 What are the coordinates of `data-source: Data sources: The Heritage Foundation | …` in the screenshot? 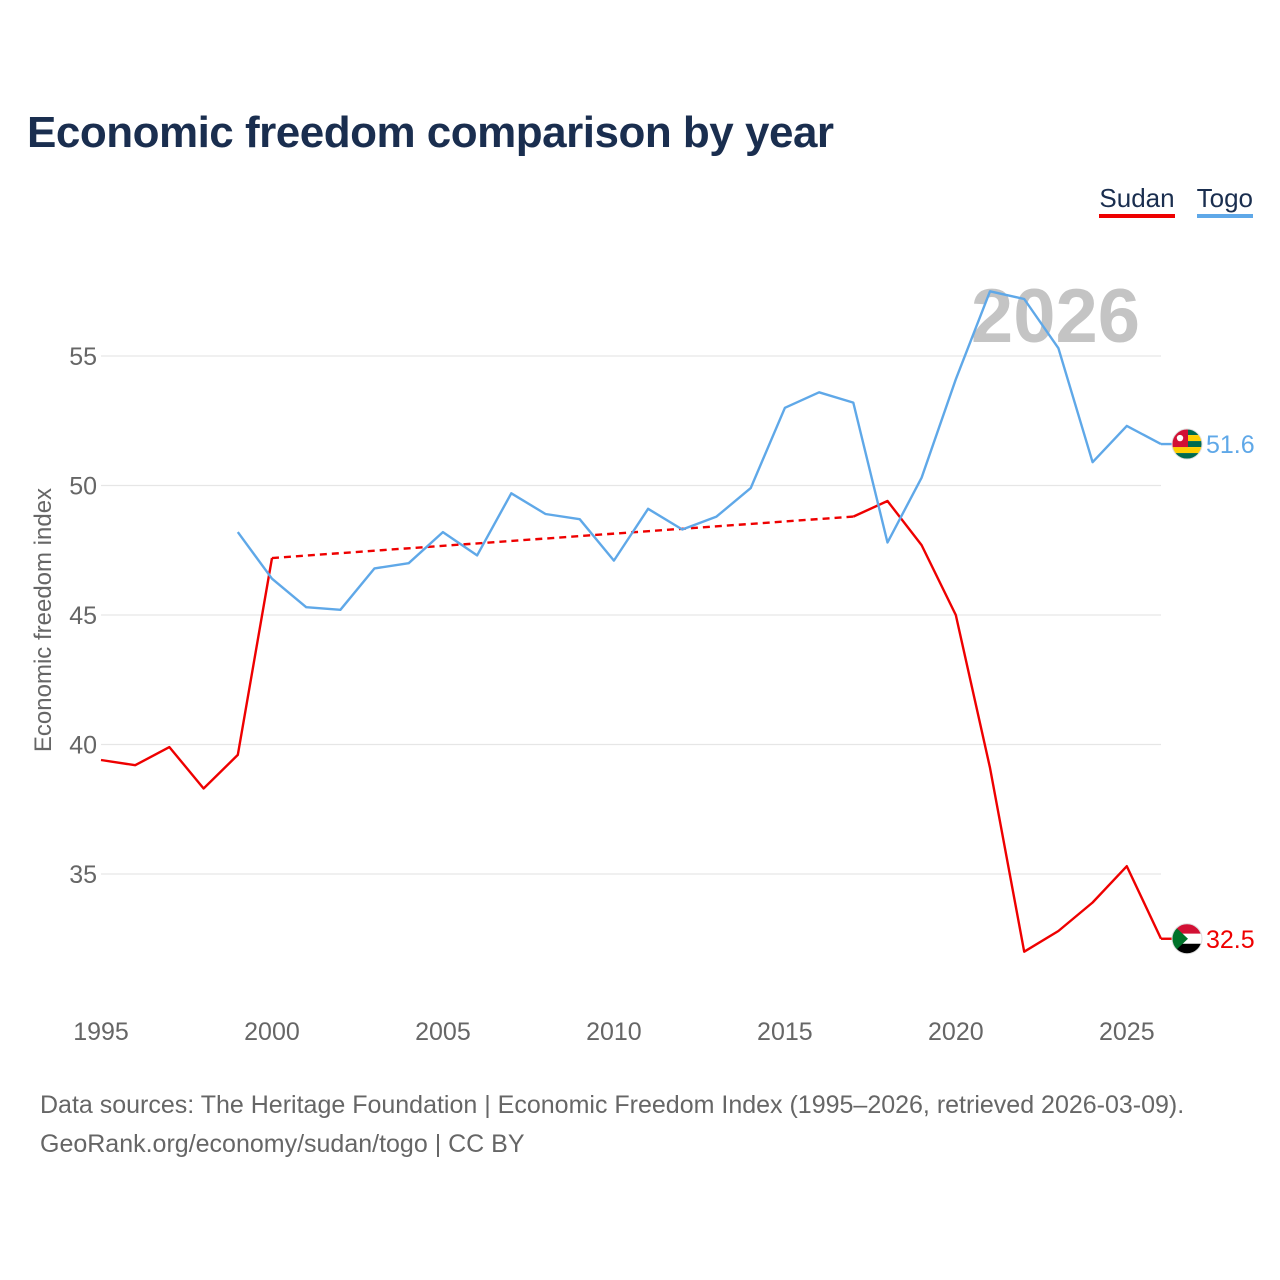 It's located at (612, 1125).